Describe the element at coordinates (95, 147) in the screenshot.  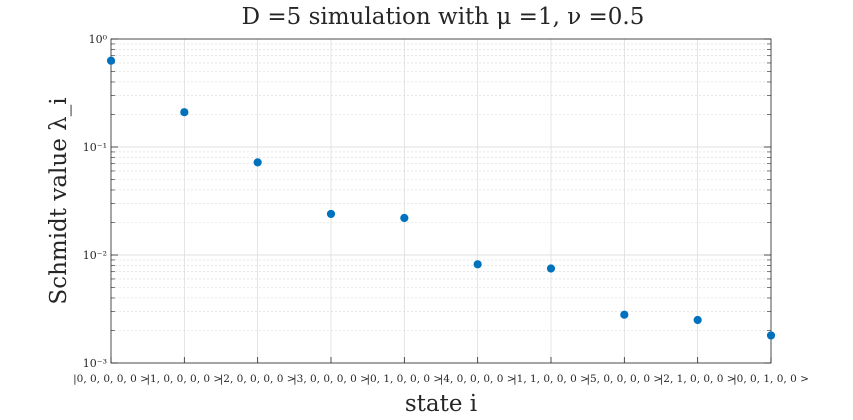
I see `y-tick-label: 10⁻¹` at that location.